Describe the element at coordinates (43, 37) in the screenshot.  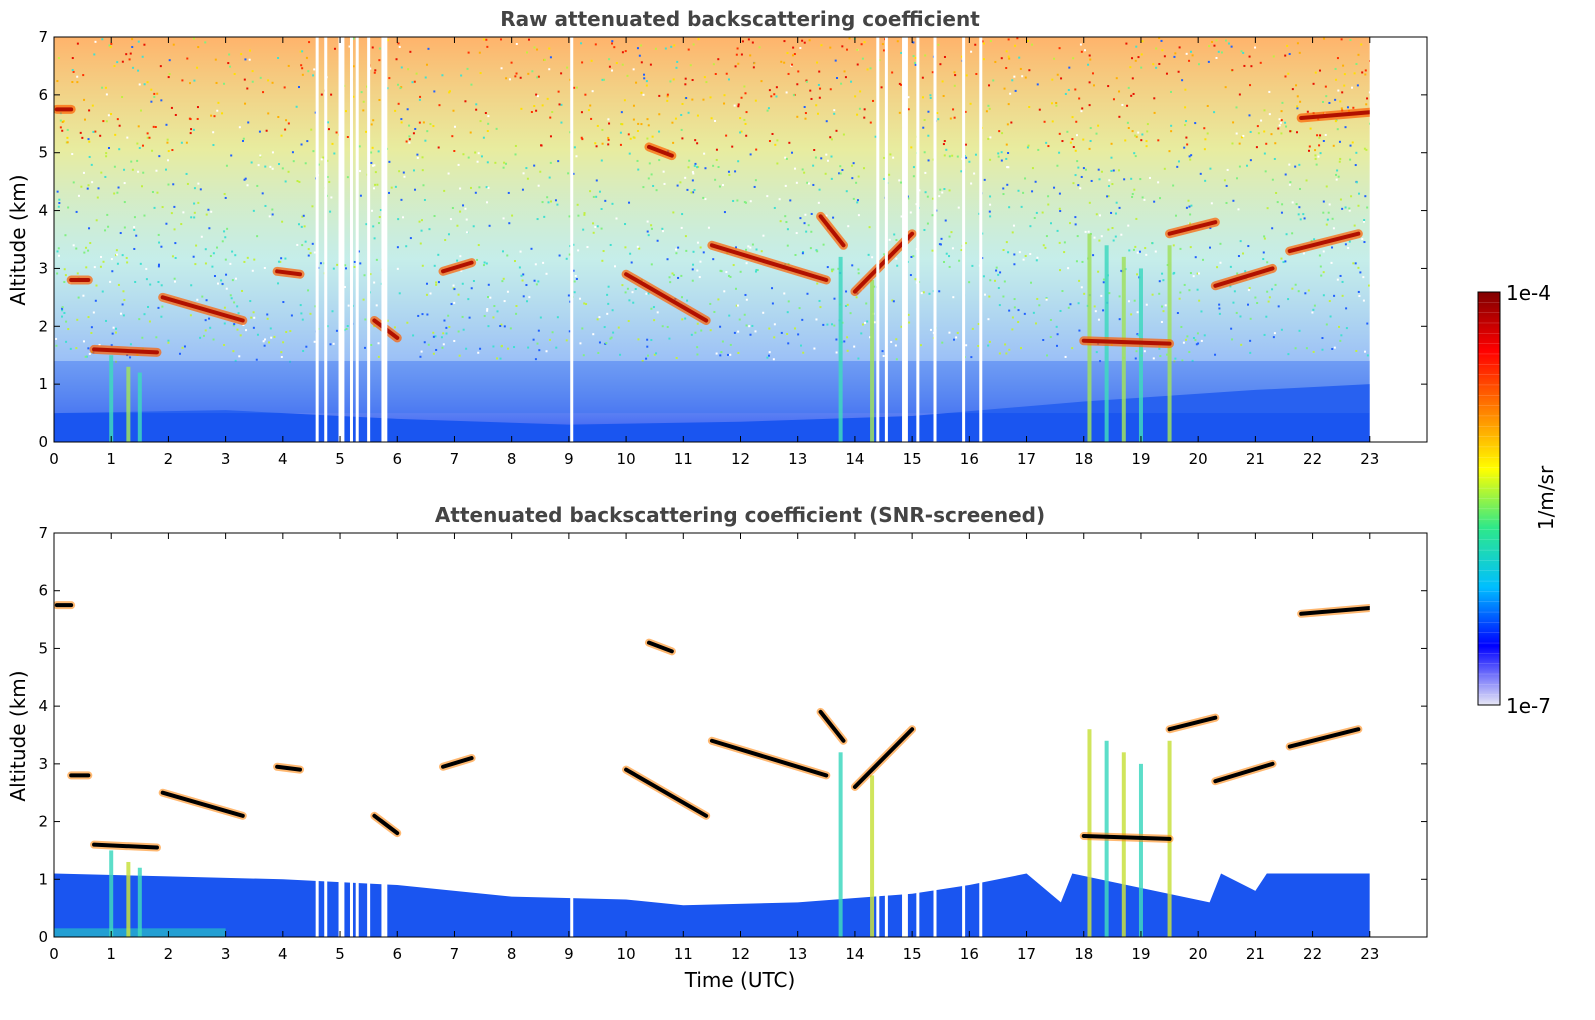
I see `y-tick-label: 7` at that location.